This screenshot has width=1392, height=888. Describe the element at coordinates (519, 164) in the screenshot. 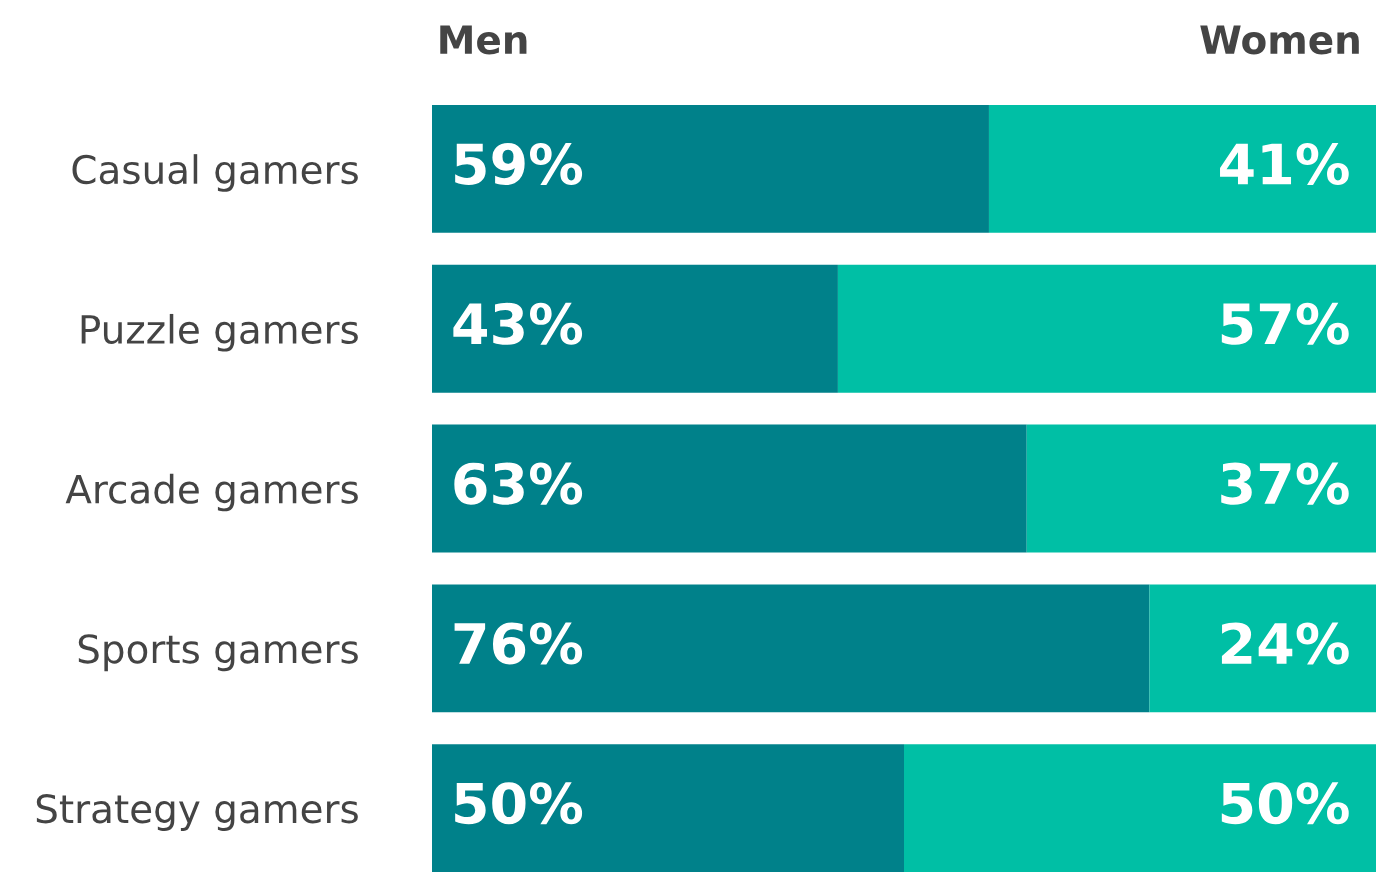

I see `data-label: 59%` at that location.